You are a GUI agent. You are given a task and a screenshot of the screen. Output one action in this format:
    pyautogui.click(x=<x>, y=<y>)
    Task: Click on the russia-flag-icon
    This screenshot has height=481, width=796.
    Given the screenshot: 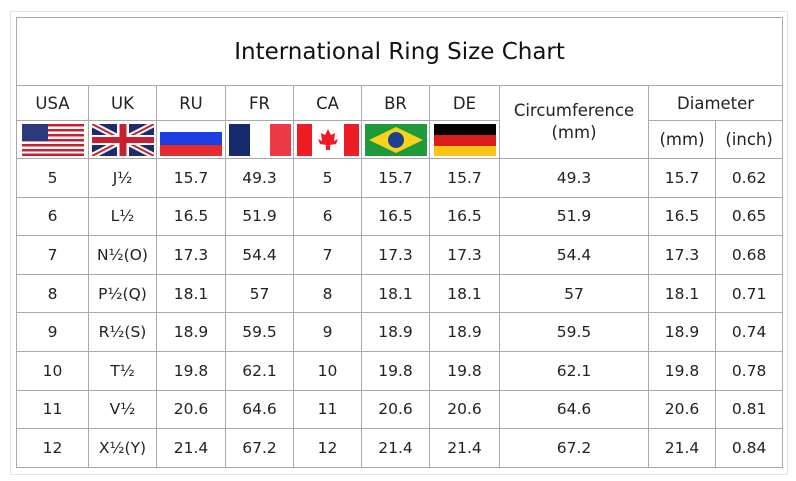 What is the action you would take?
    pyautogui.click(x=191, y=139)
    